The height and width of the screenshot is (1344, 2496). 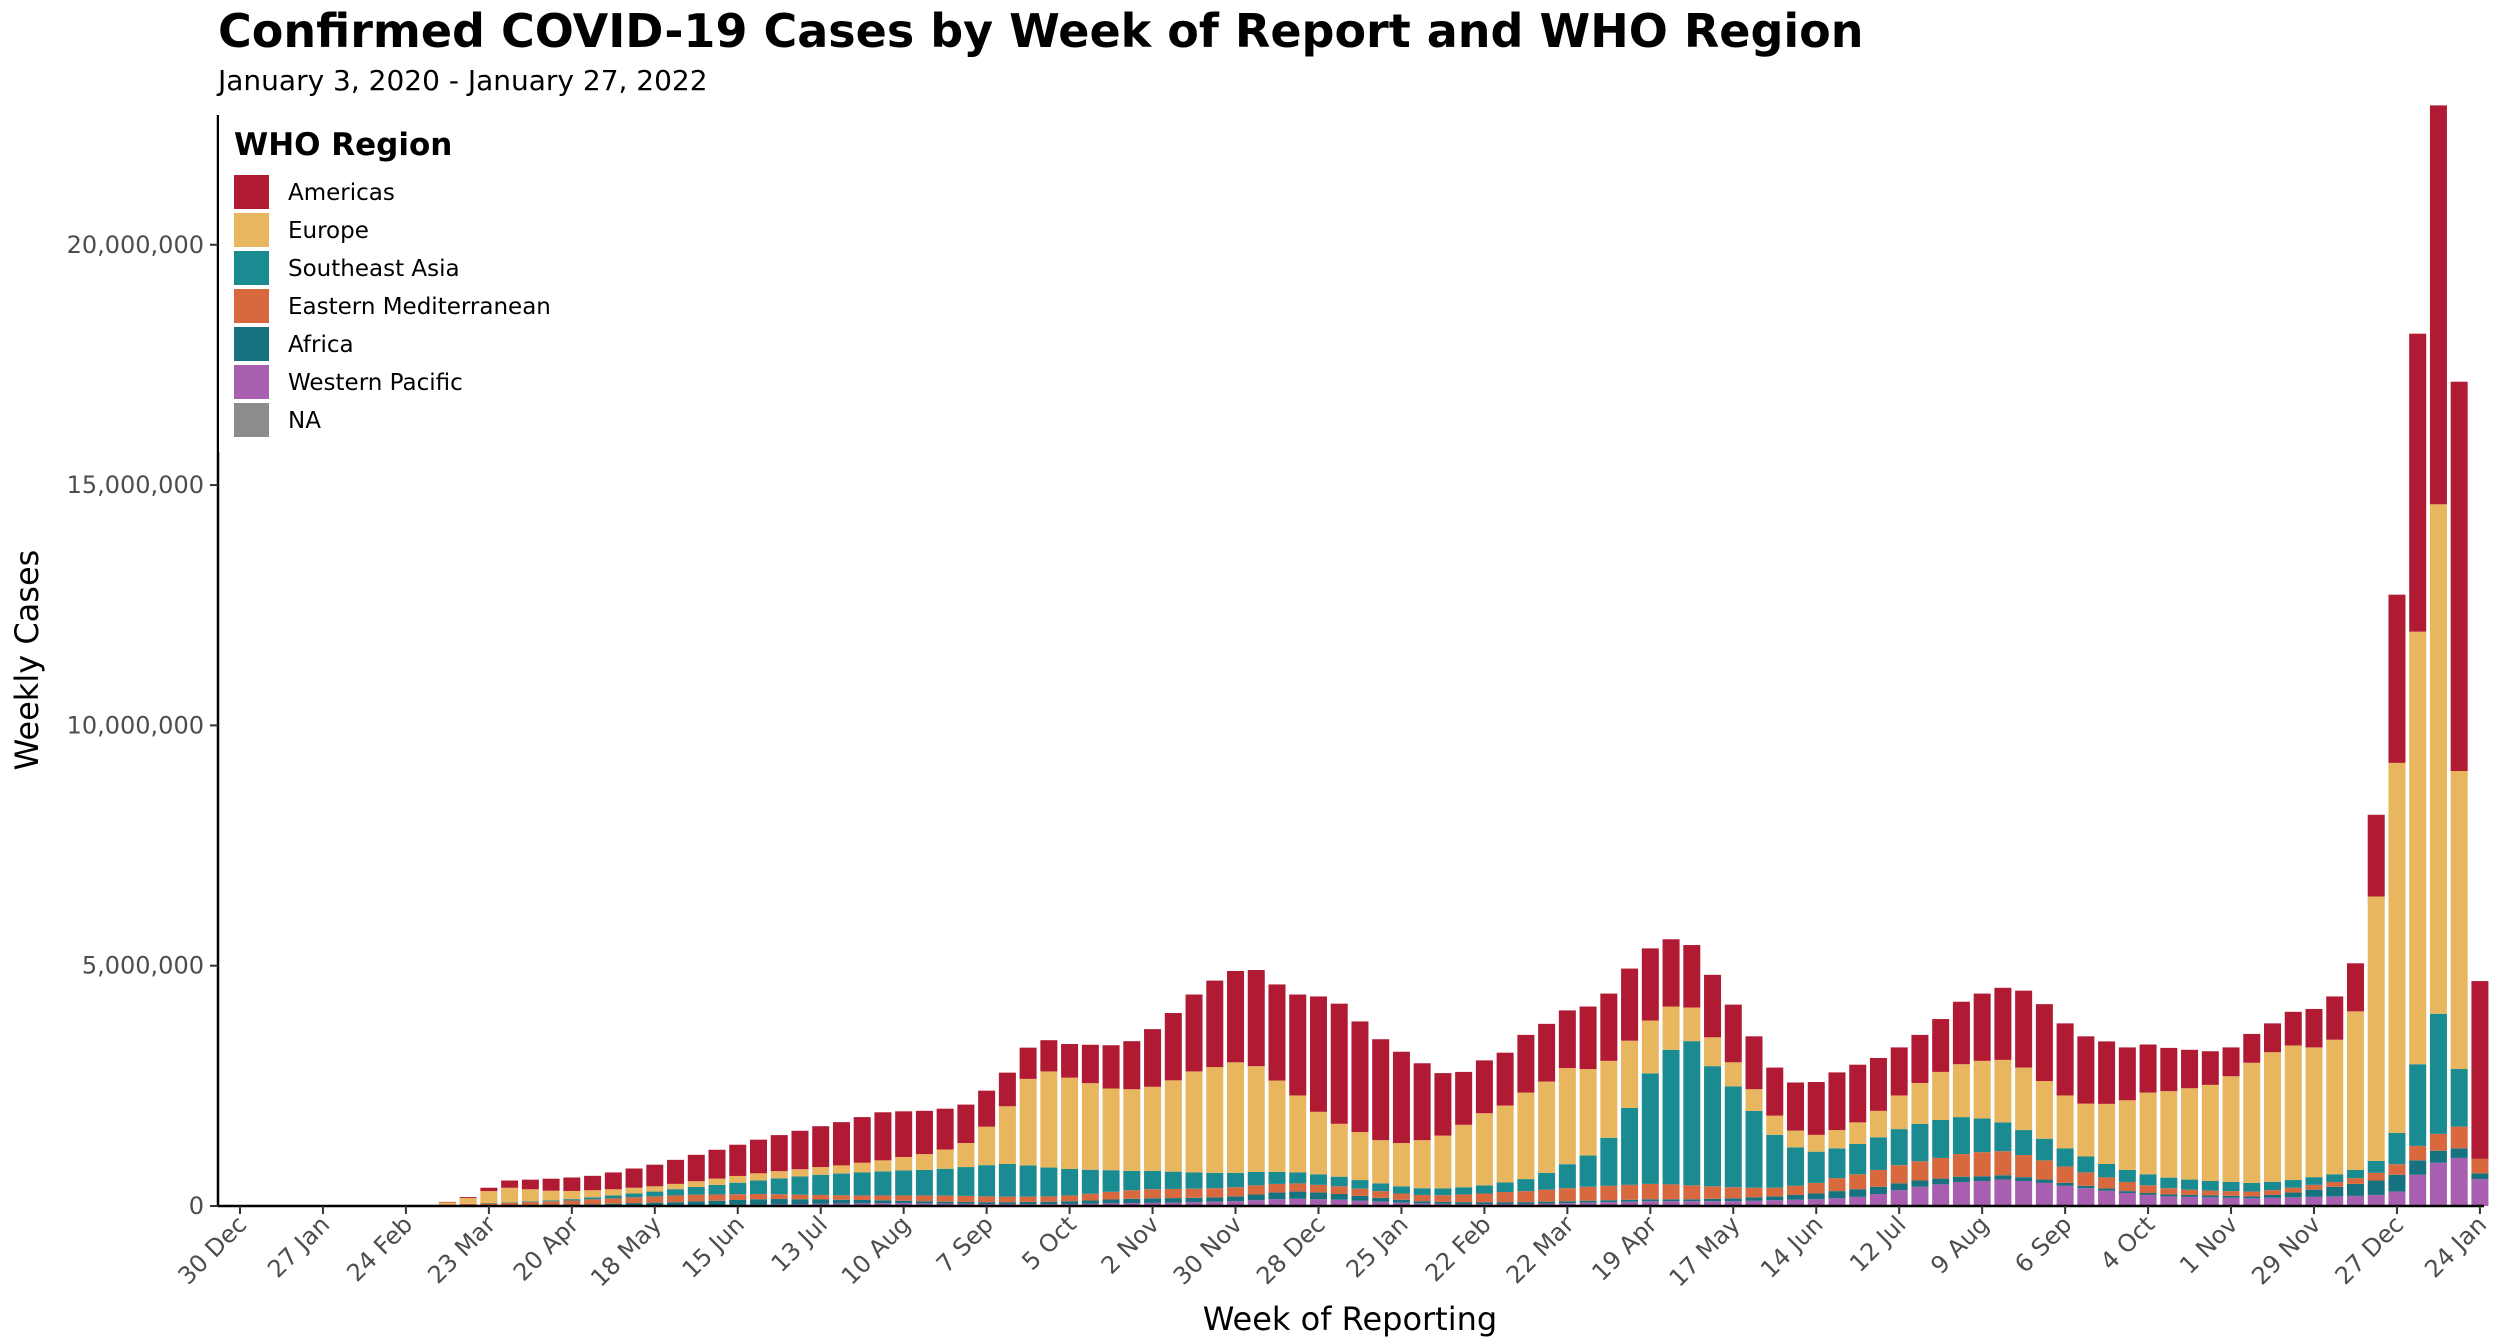 What do you see at coordinates (1350, 1319) in the screenshot?
I see `x-axis-label: Week of Reporting` at bounding box center [1350, 1319].